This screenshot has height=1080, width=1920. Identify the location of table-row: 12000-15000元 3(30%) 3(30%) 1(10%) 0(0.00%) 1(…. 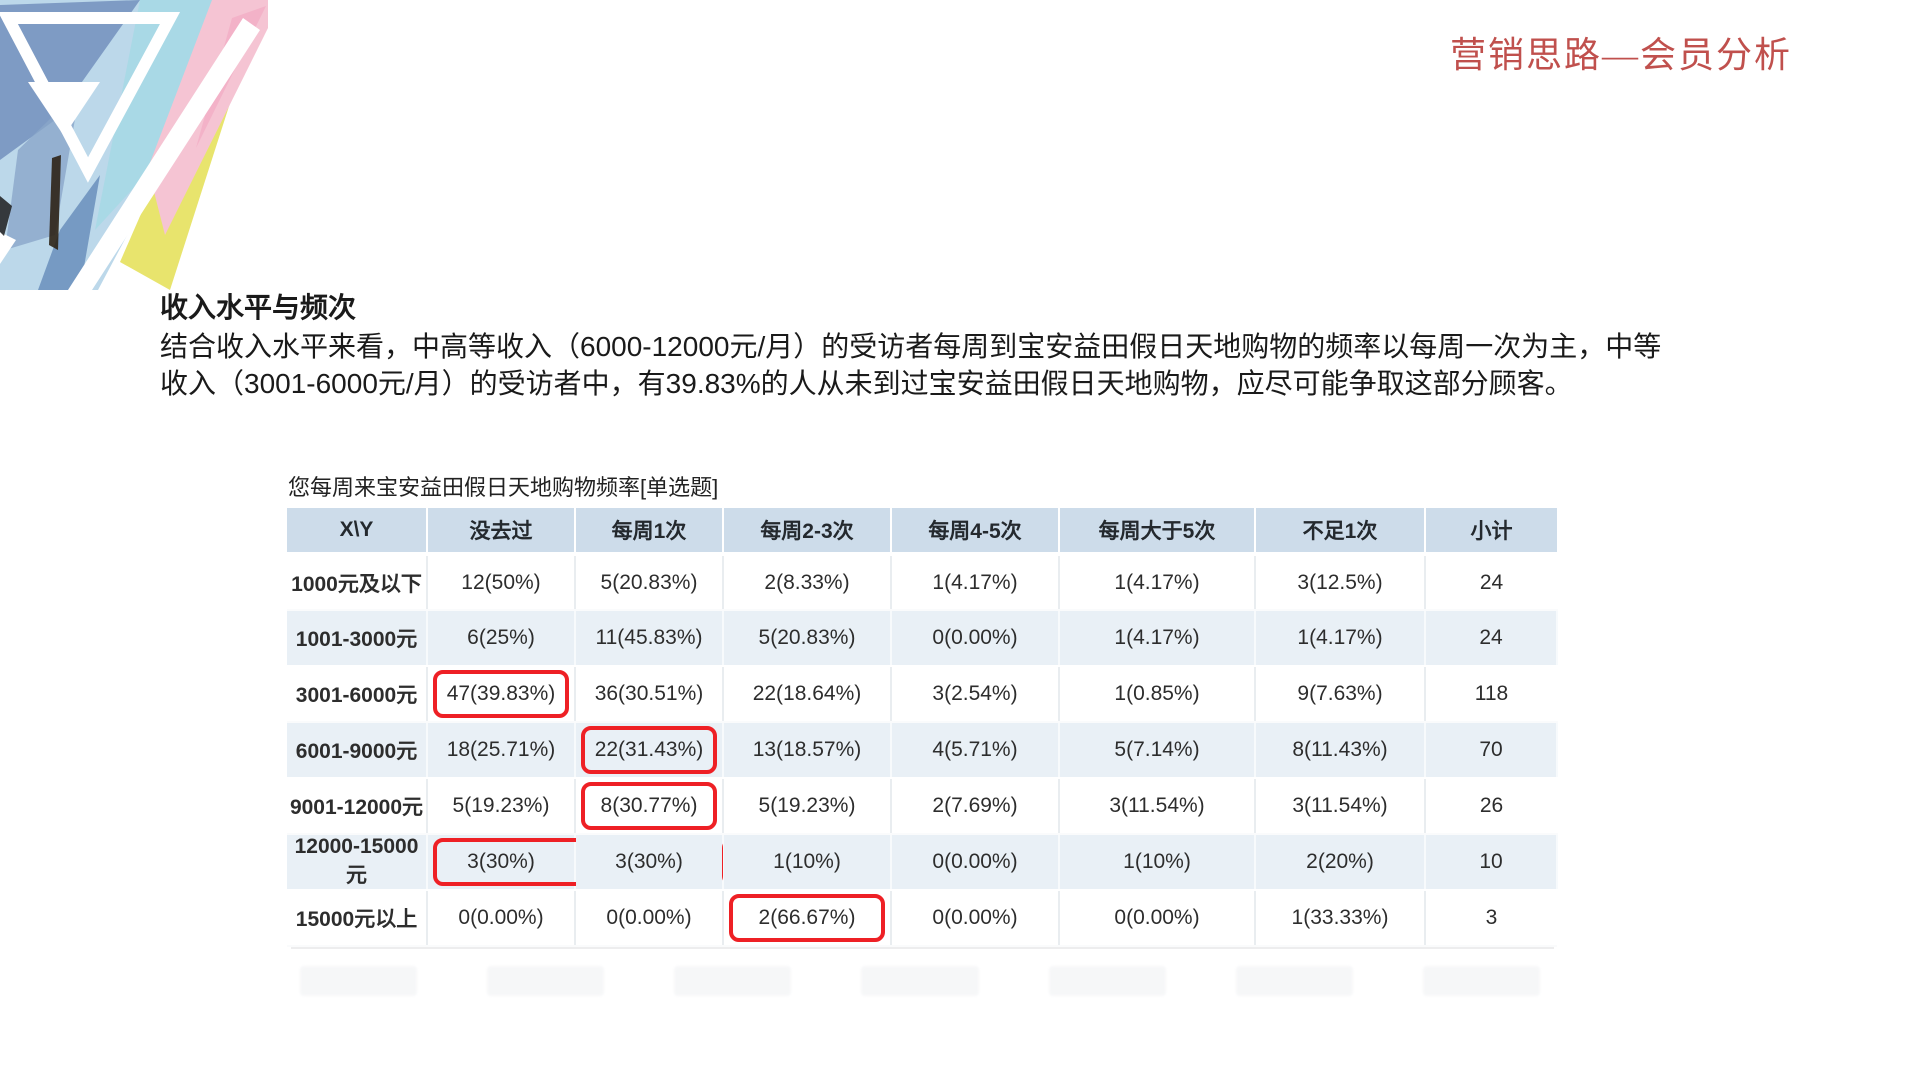
(922, 862).